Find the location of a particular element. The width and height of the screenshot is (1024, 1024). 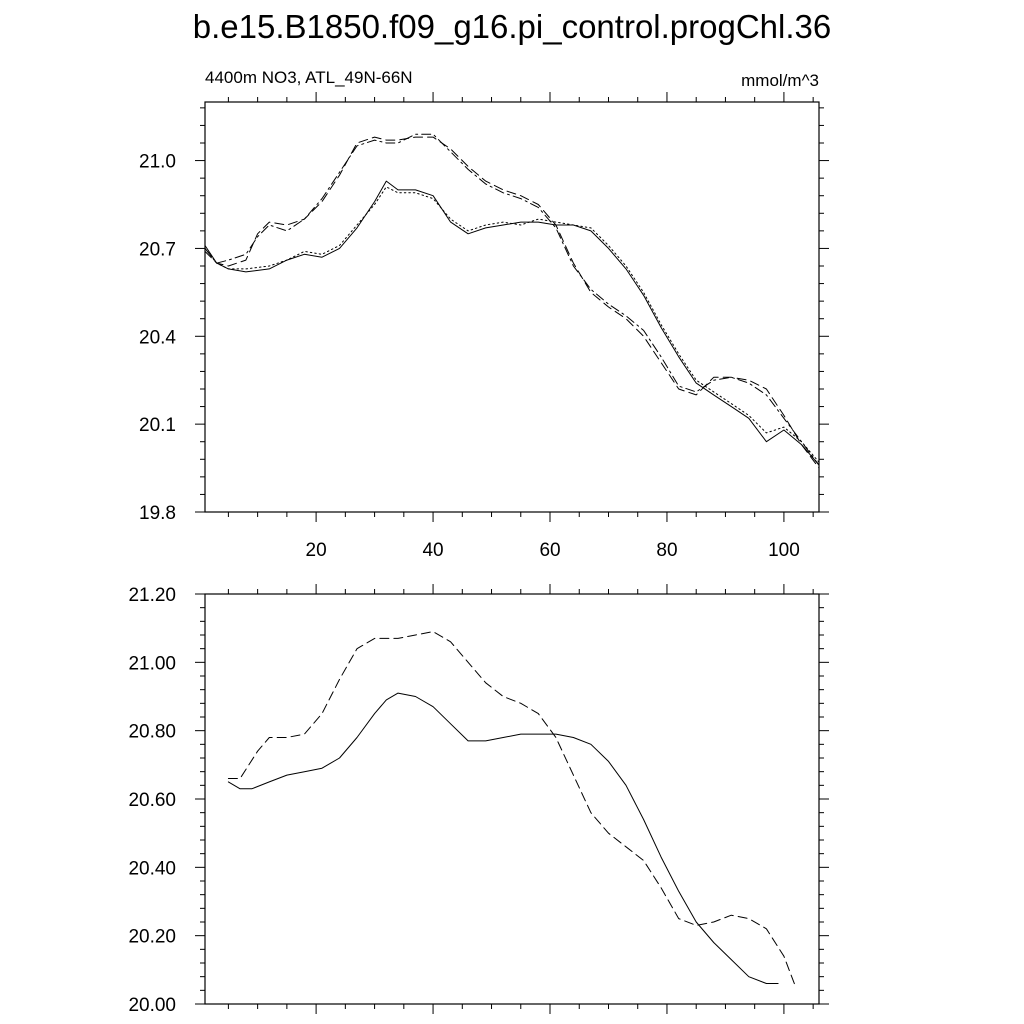

top-x-tick-label: 80 is located at coordinates (666, 550).